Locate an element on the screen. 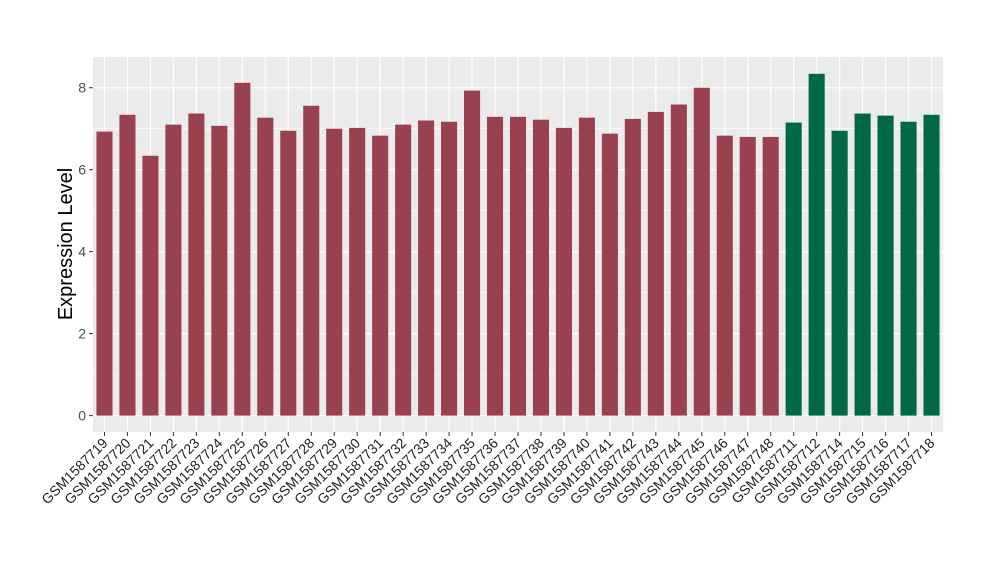  y-axis-label: Expression Level is located at coordinates (66, 244).